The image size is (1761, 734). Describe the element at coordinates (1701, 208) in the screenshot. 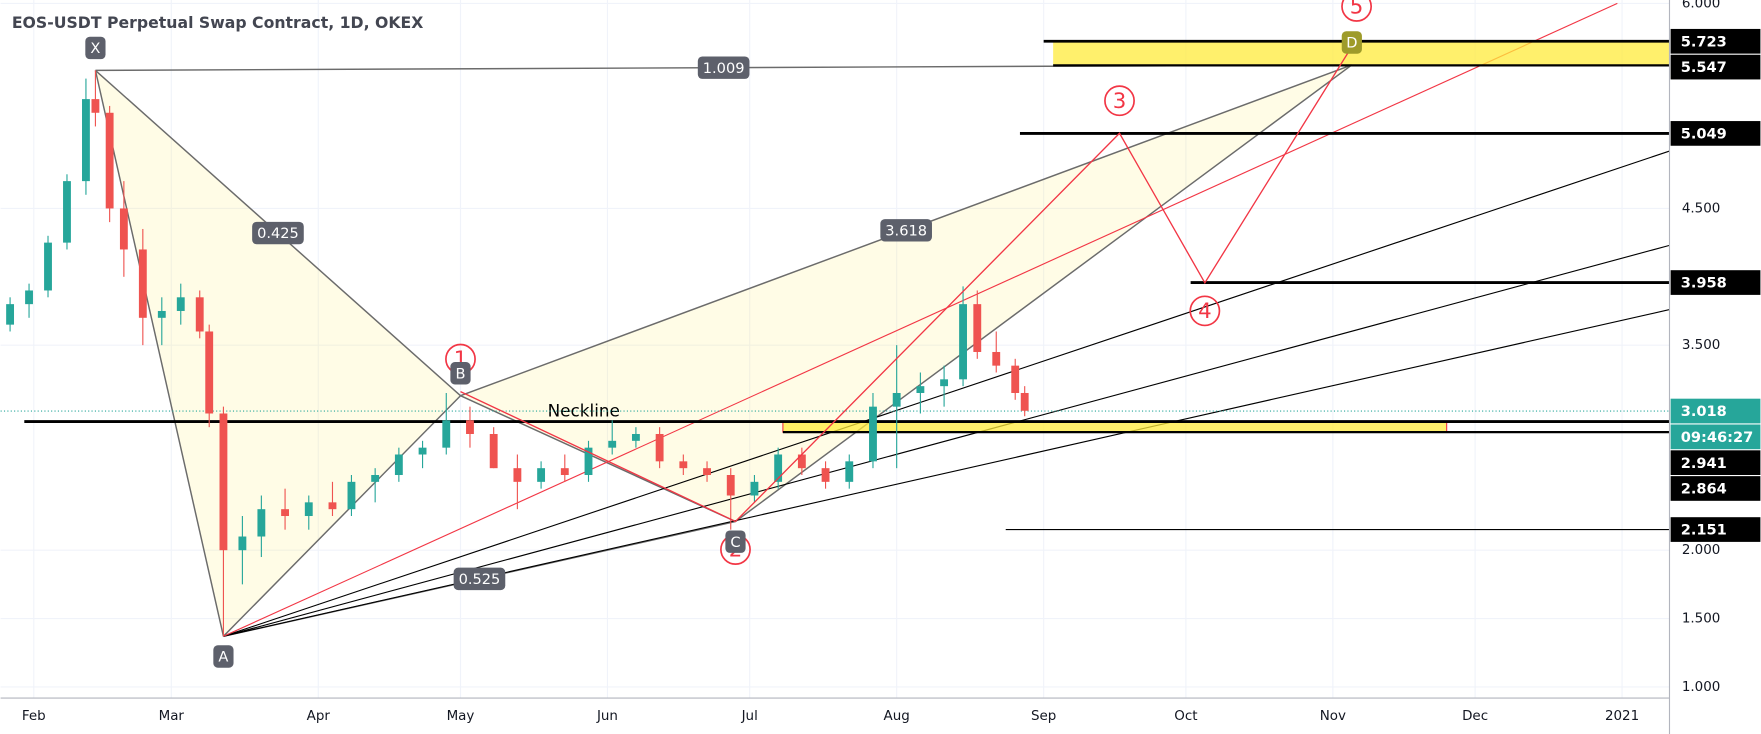

I see `y-tick-label: 4.500` at that location.